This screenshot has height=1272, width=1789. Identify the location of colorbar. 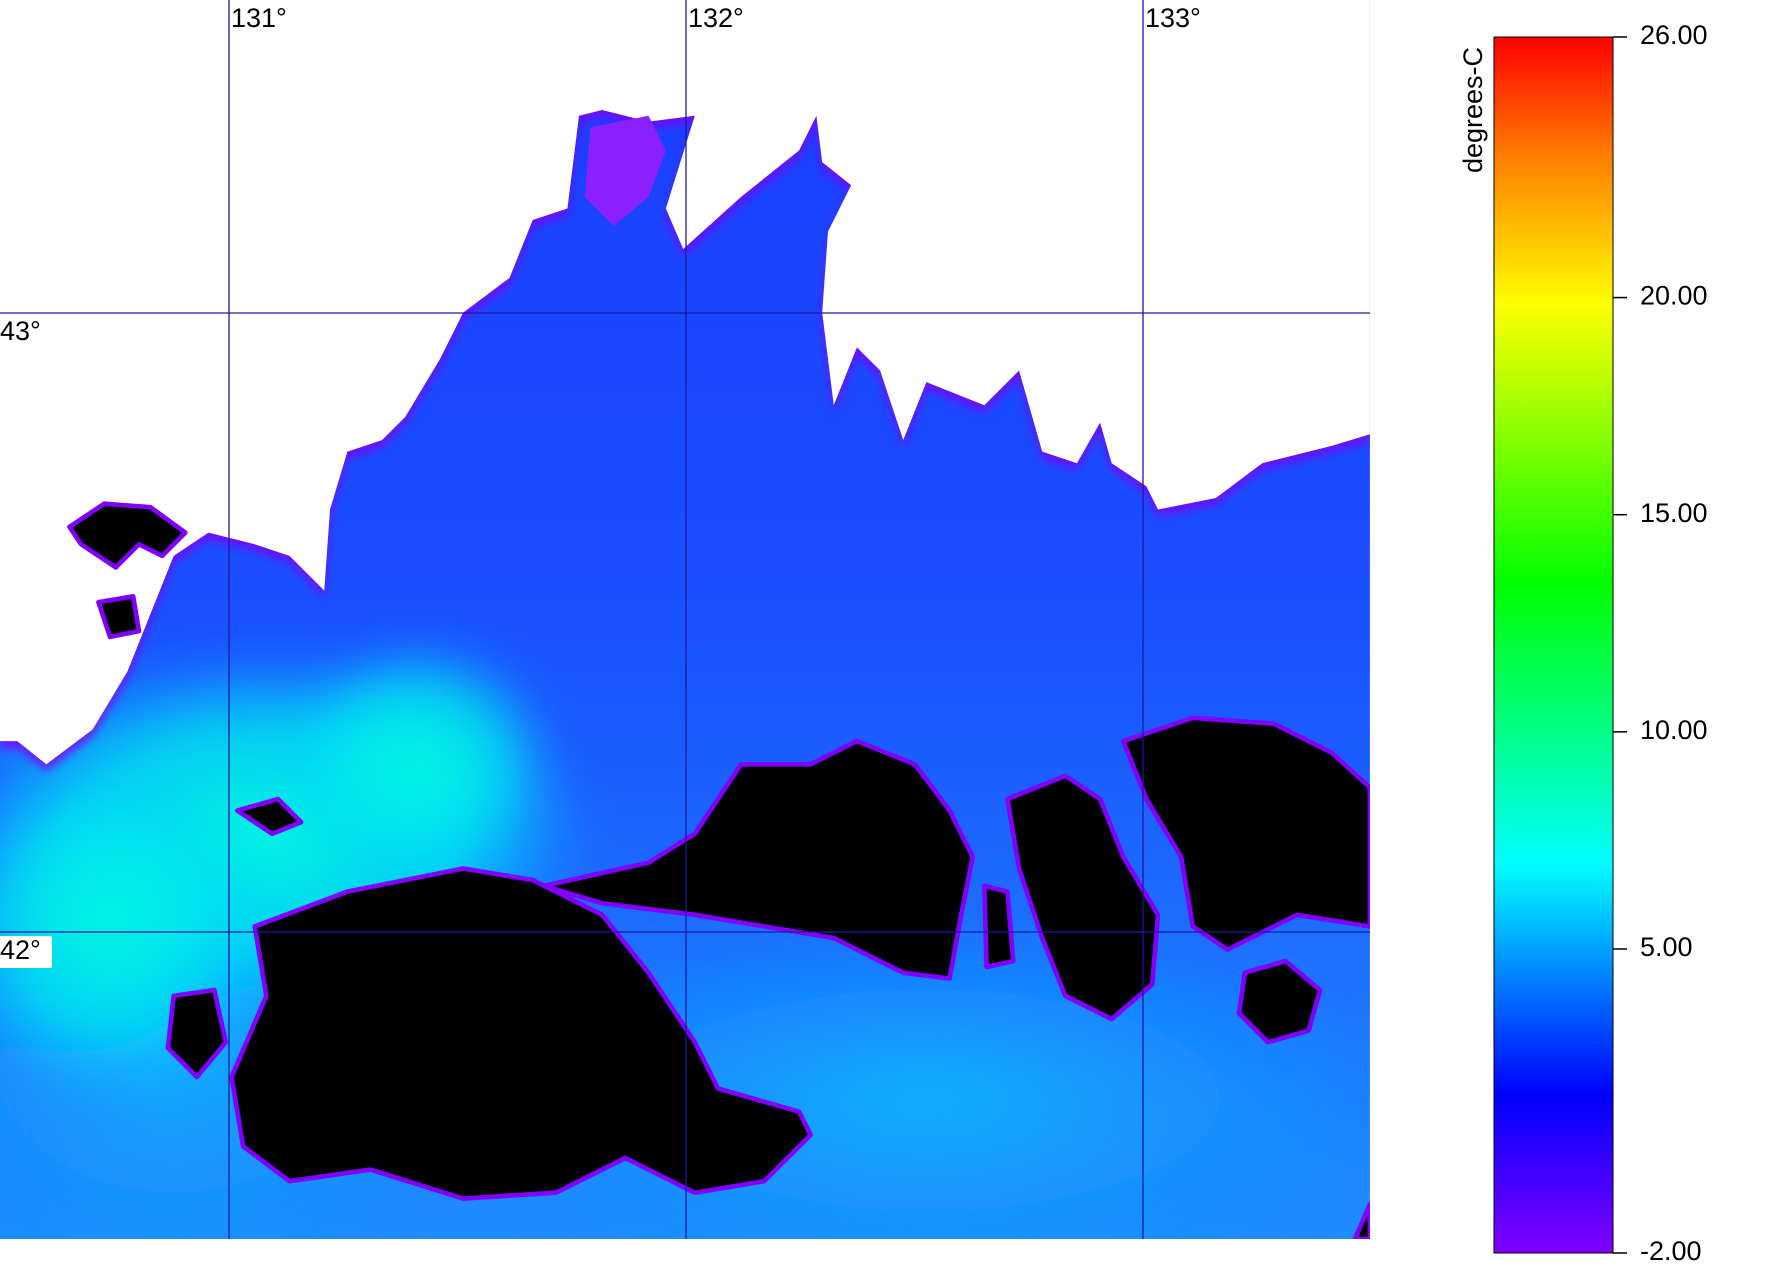
(1553, 645).